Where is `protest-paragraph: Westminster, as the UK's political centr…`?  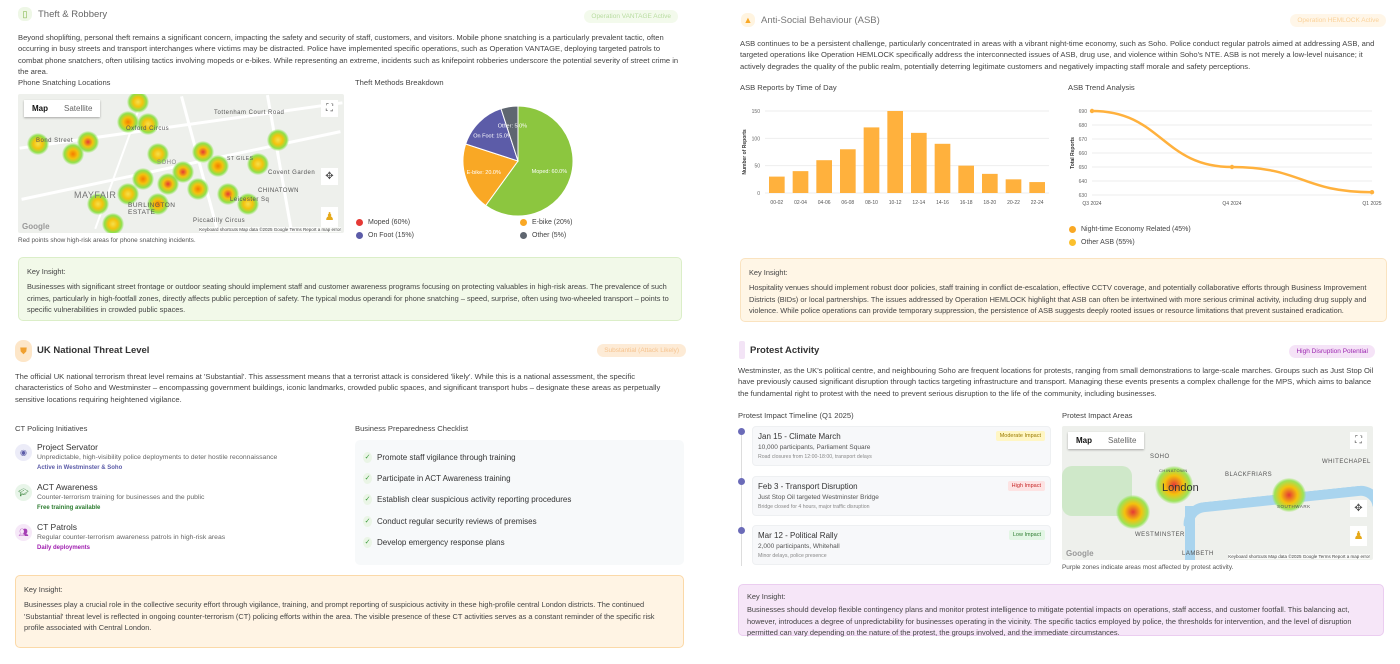
protest-paragraph: Westminster, as the UK's political centr… is located at coordinates (1056, 382).